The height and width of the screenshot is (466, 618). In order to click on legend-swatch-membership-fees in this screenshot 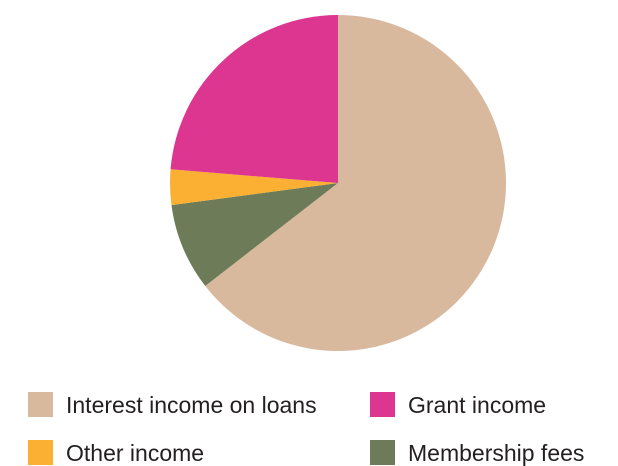, I will do `click(382, 452)`.